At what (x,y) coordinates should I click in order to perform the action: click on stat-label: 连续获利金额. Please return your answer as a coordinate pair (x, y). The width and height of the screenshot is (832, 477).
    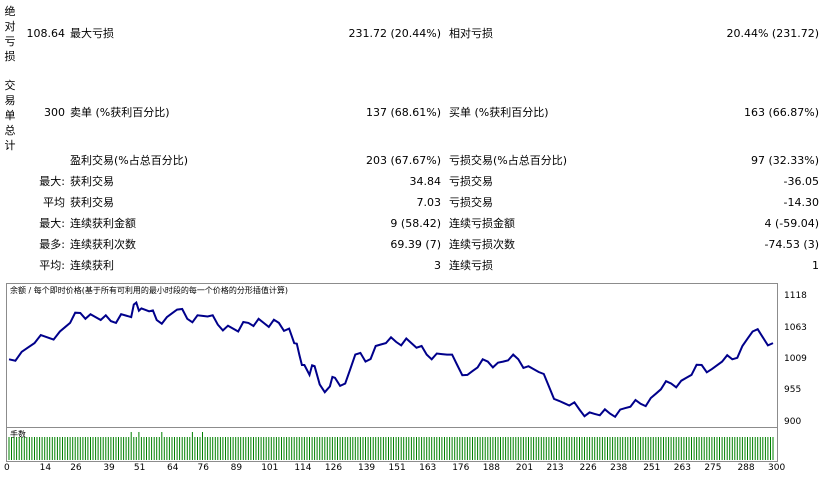
    Looking at the image, I should click on (103, 223).